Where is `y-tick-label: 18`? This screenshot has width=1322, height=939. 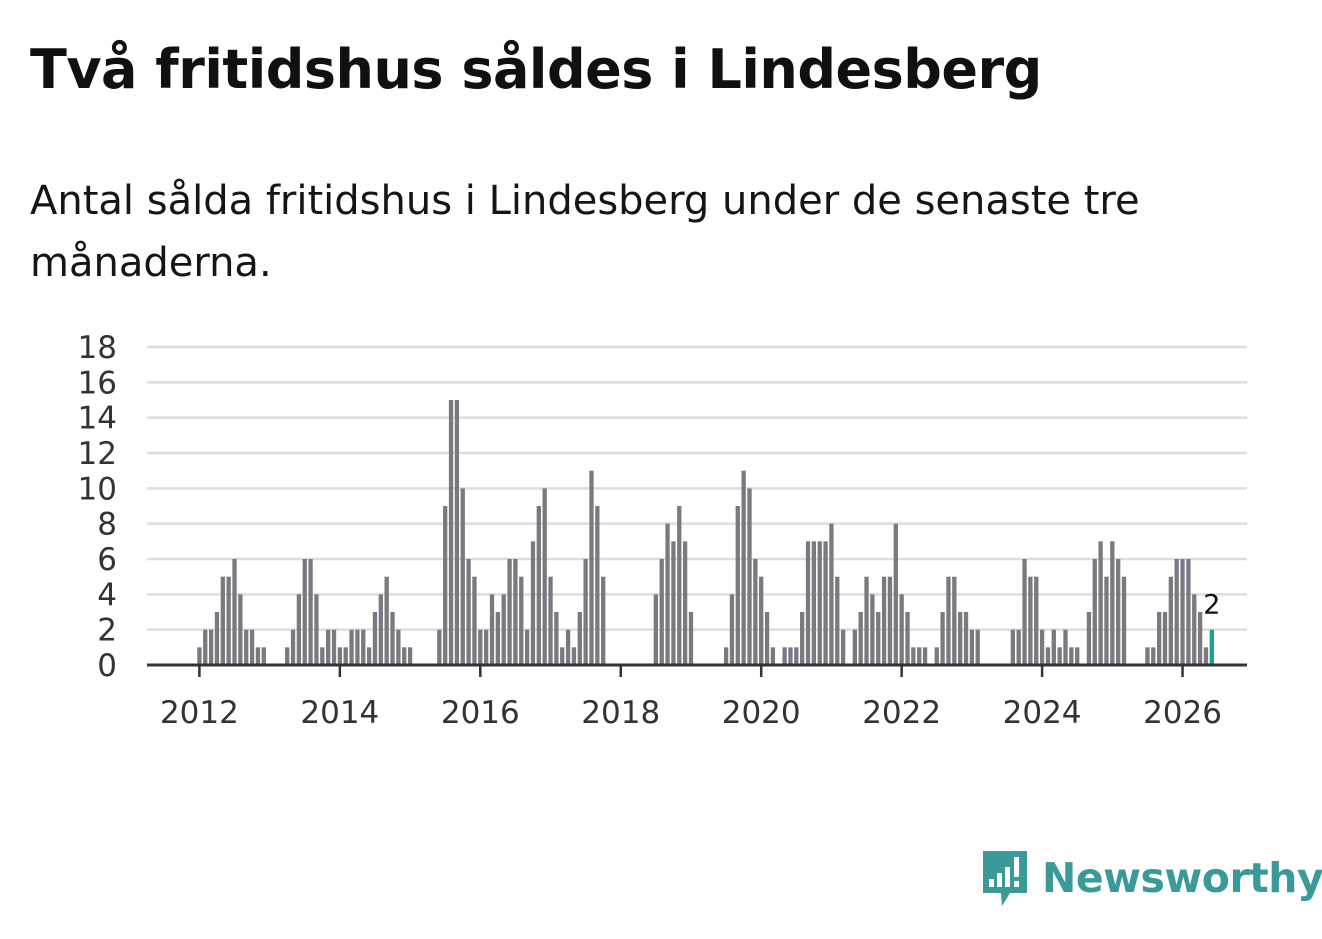
y-tick-label: 18 is located at coordinates (97, 348).